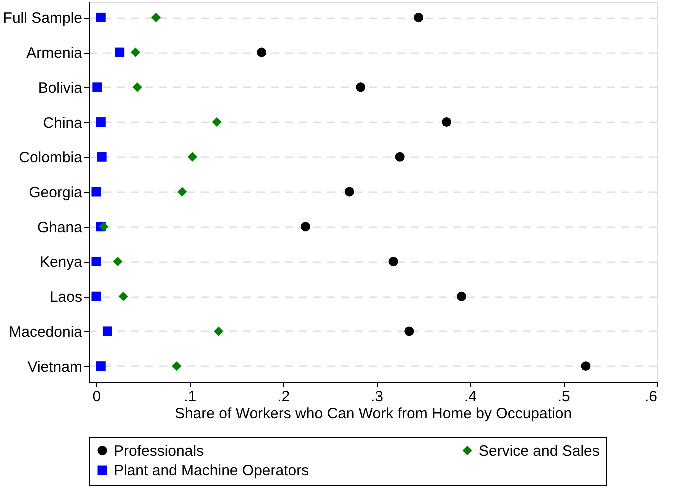  I want to click on legend-label: Service and Sales, so click(539, 451).